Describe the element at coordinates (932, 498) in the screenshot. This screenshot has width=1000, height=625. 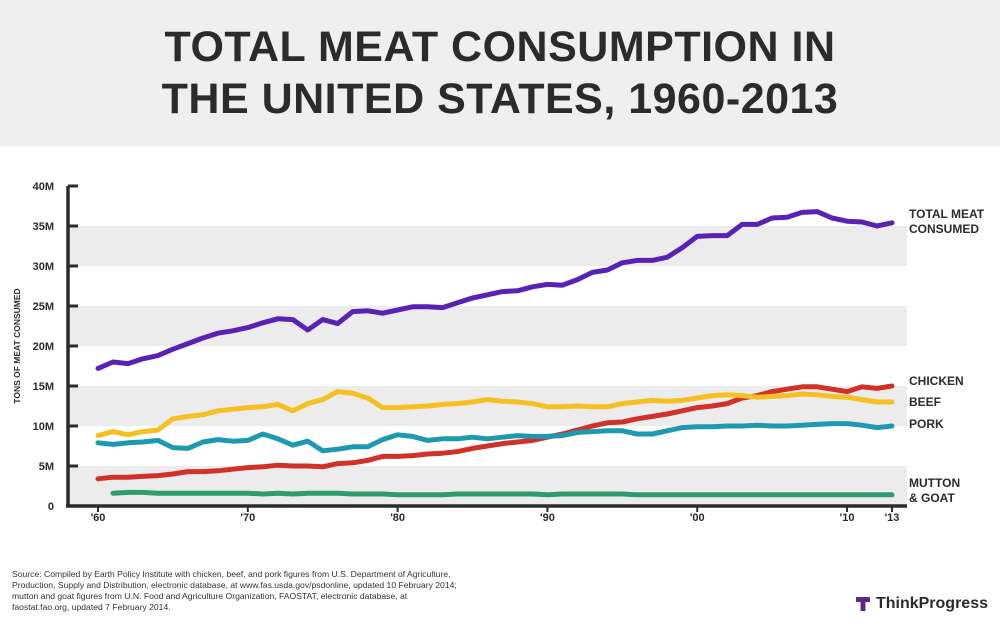
I see `series-label: & GOAT` at that location.